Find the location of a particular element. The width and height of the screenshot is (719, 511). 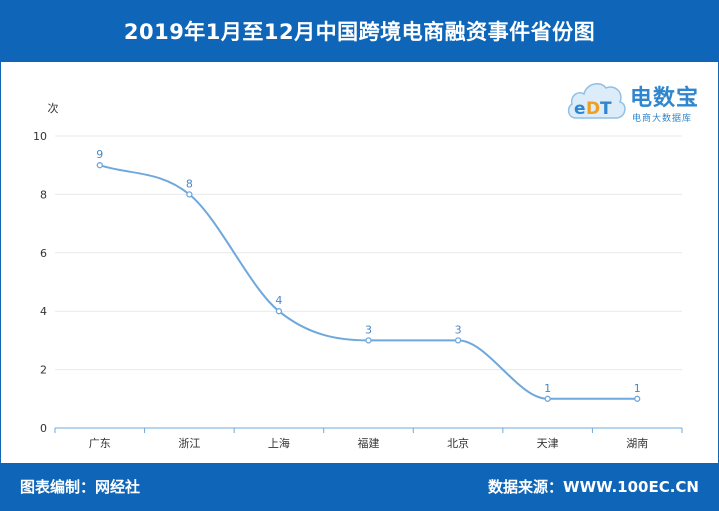

data-label: 9 is located at coordinates (99, 154).